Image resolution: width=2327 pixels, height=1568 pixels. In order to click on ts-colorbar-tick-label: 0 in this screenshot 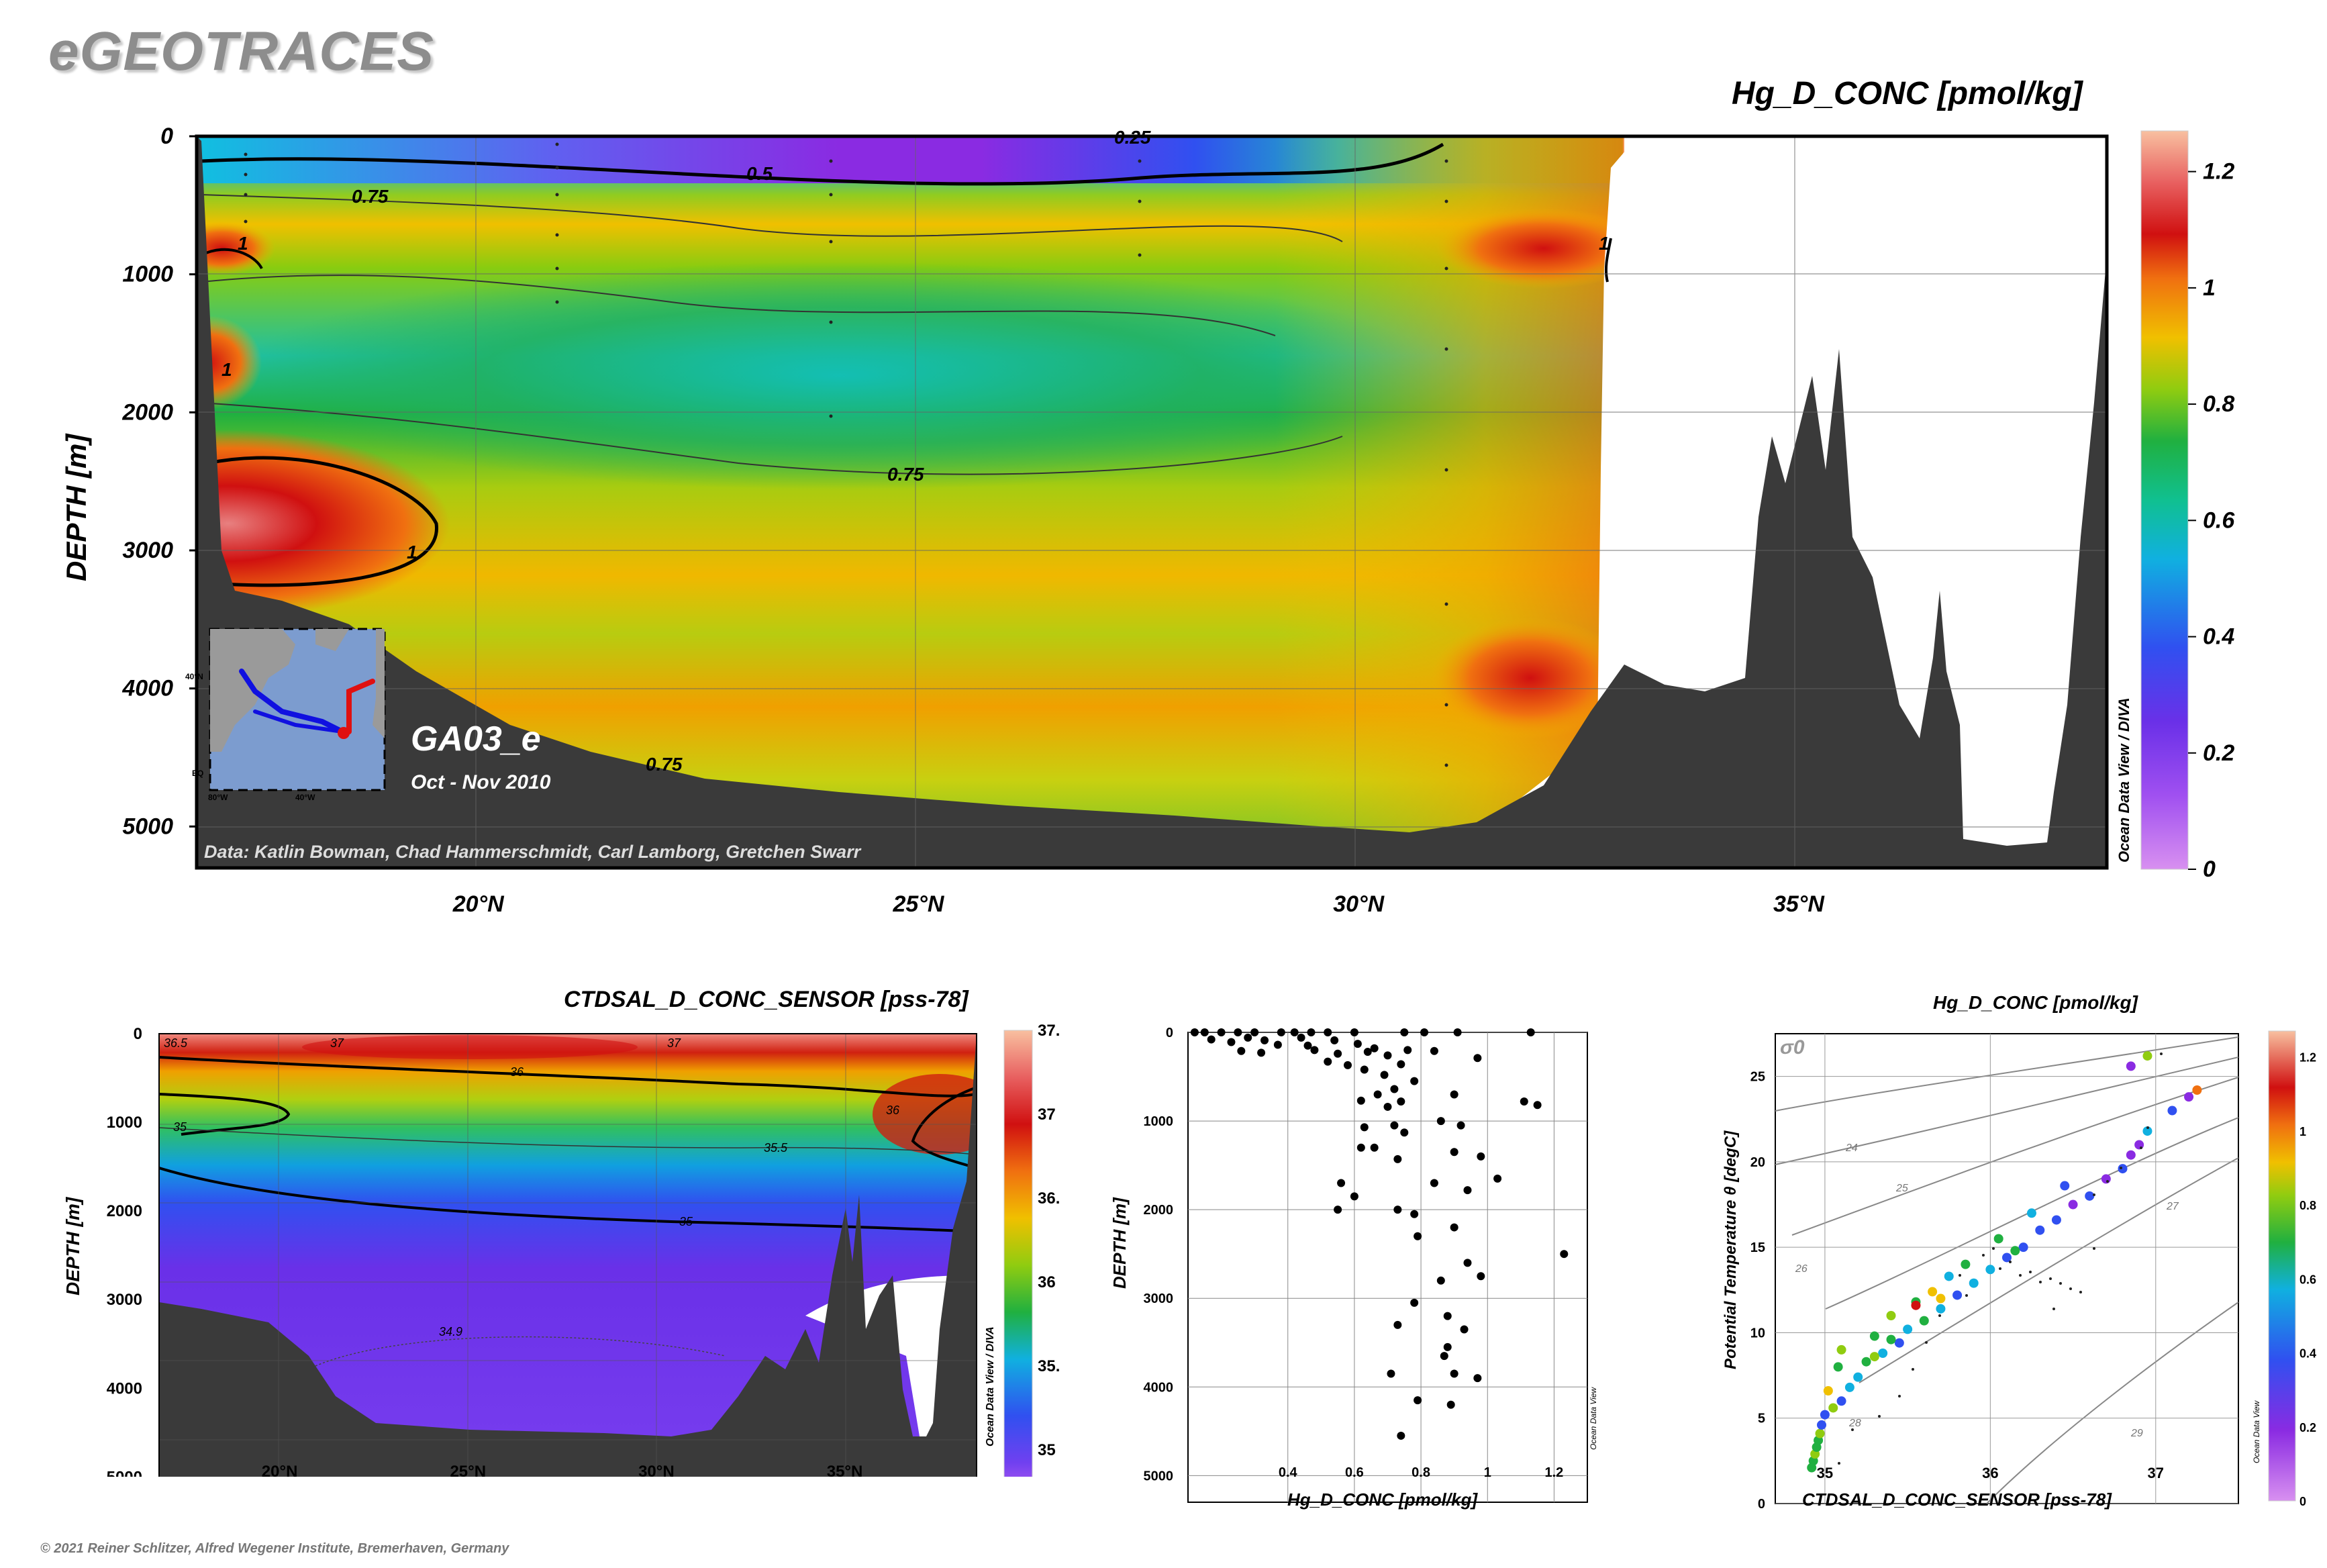, I will do `click(2302, 1502)`.